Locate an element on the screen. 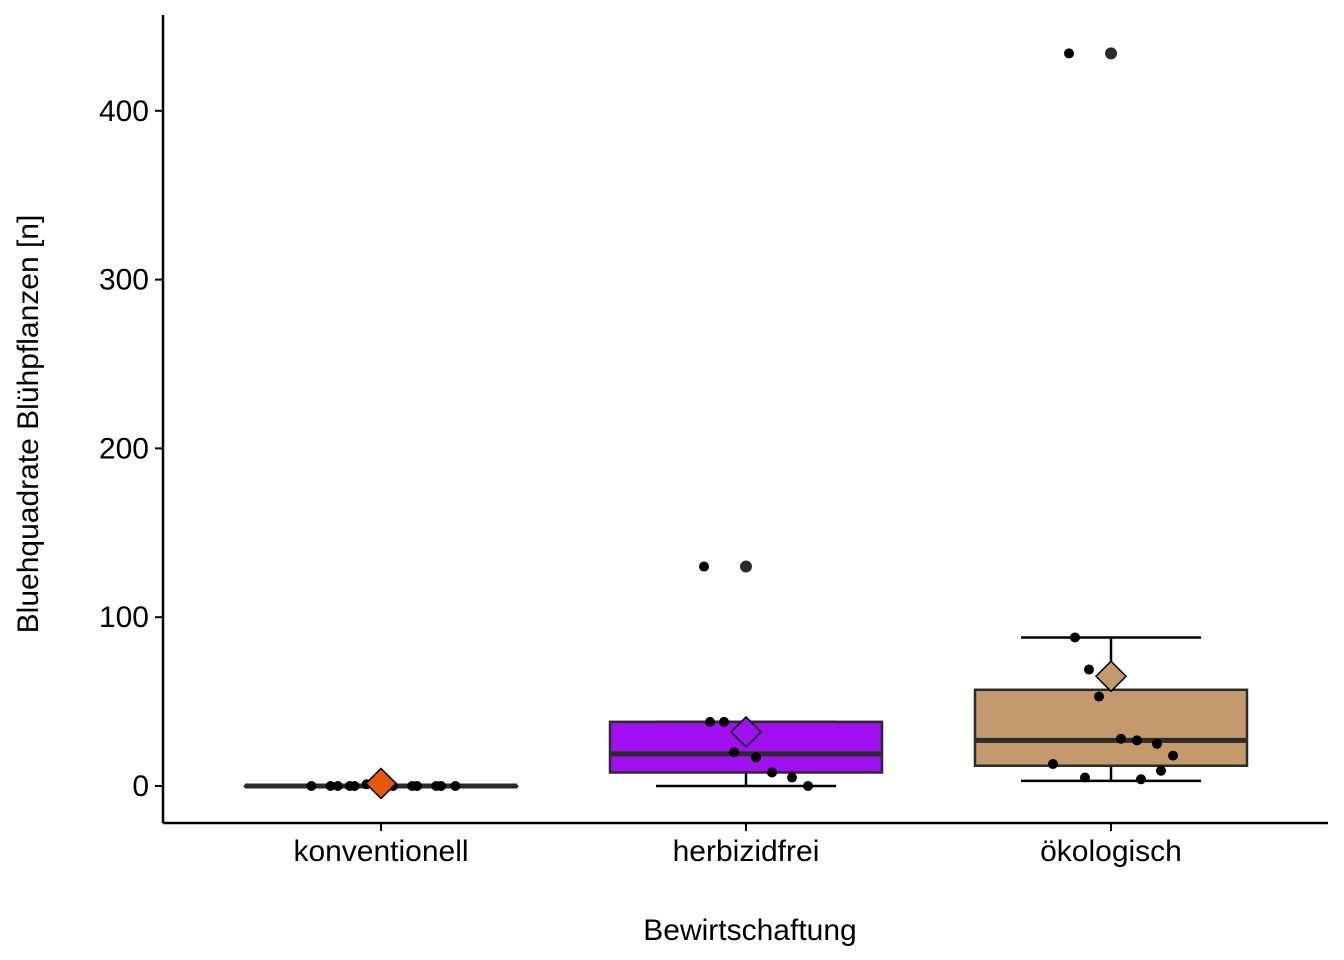  box-group-konventionell is located at coordinates (381, 783).